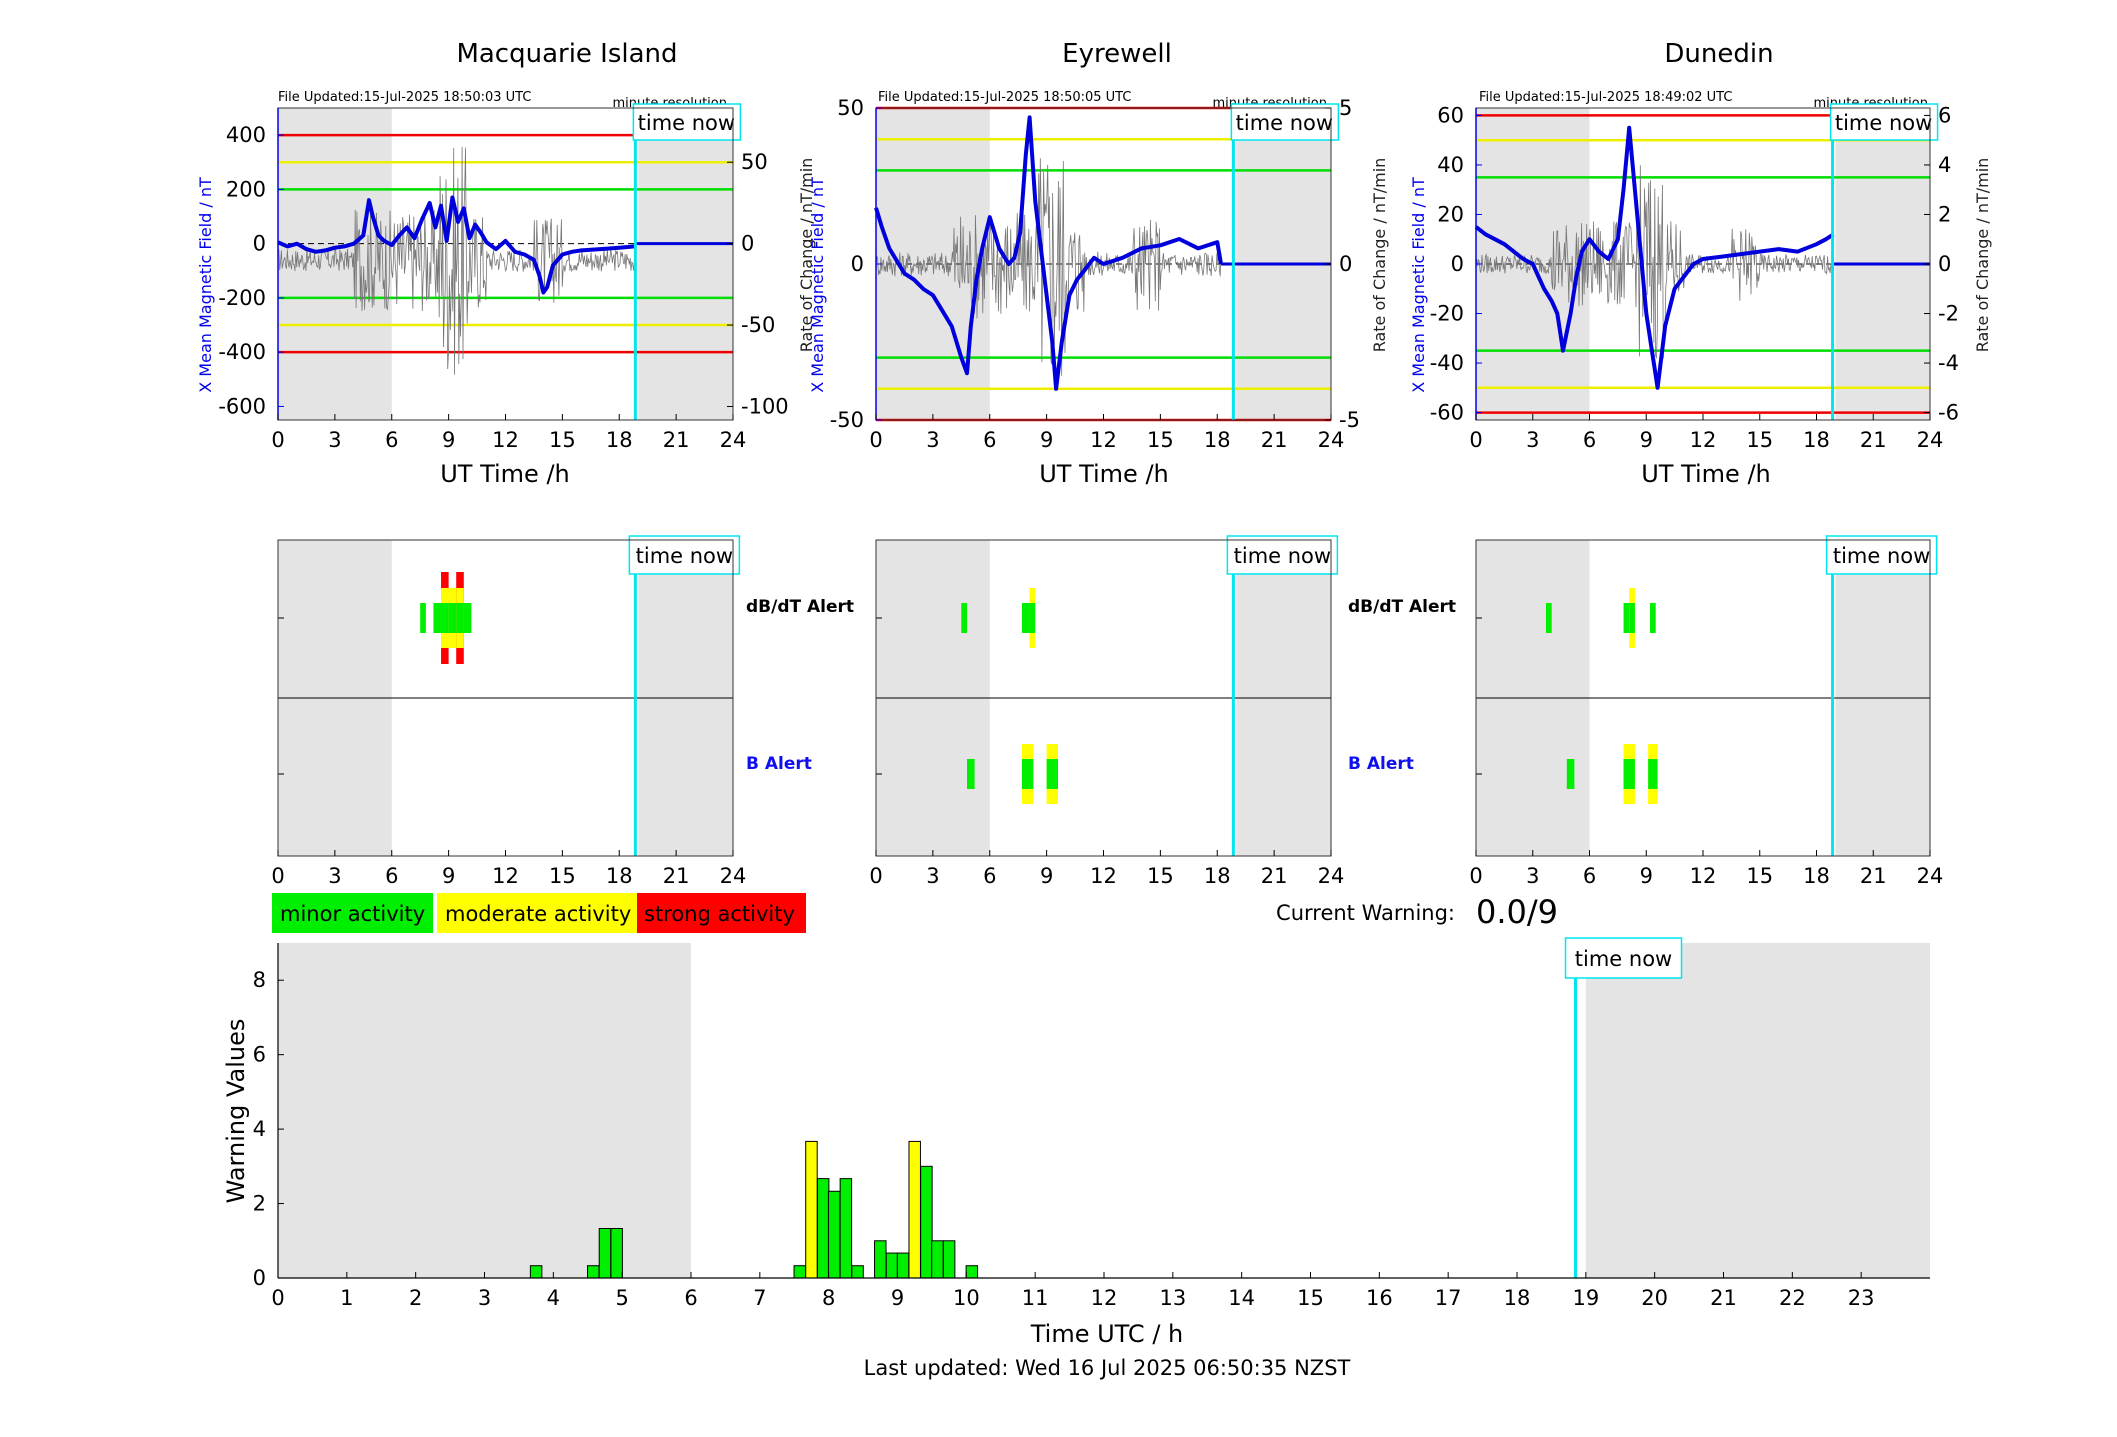 The image size is (2117, 1437). I want to click on y-axis-label-macquarie: X Mean Magnetic Field / nT, so click(205, 285).